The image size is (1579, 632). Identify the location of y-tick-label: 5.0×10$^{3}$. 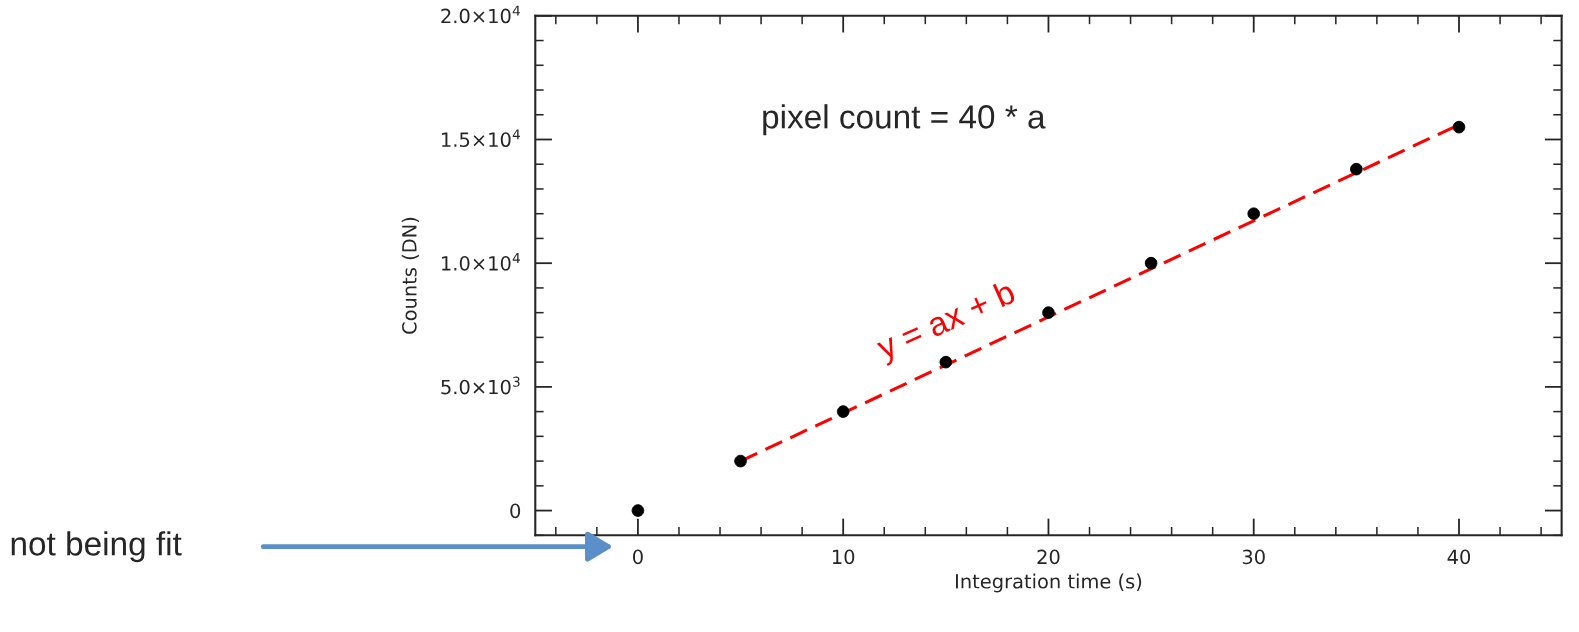
(480, 385).